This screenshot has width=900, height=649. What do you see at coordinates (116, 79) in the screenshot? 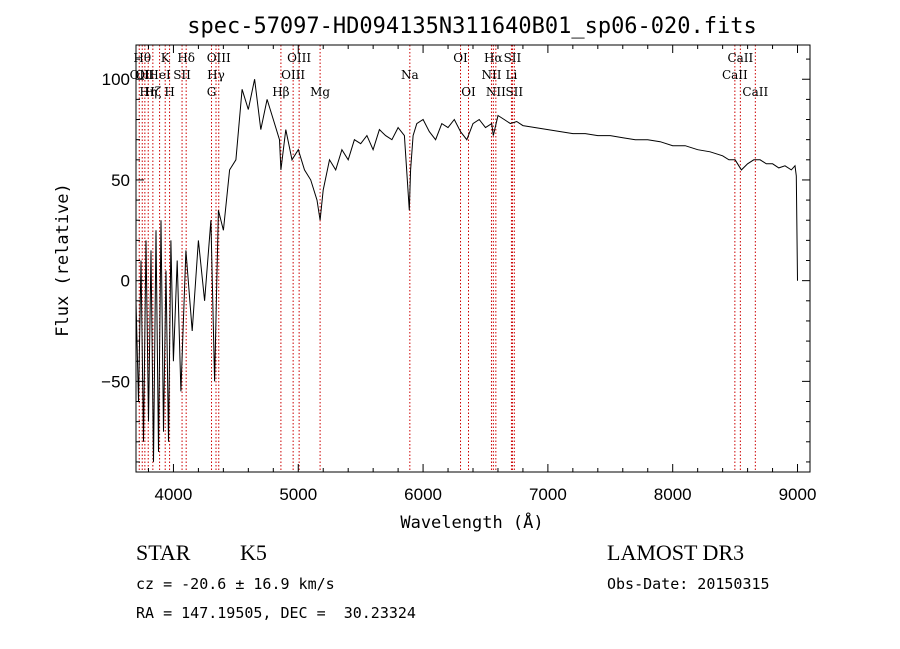
I see `y-tick-label: 100` at bounding box center [116, 79].